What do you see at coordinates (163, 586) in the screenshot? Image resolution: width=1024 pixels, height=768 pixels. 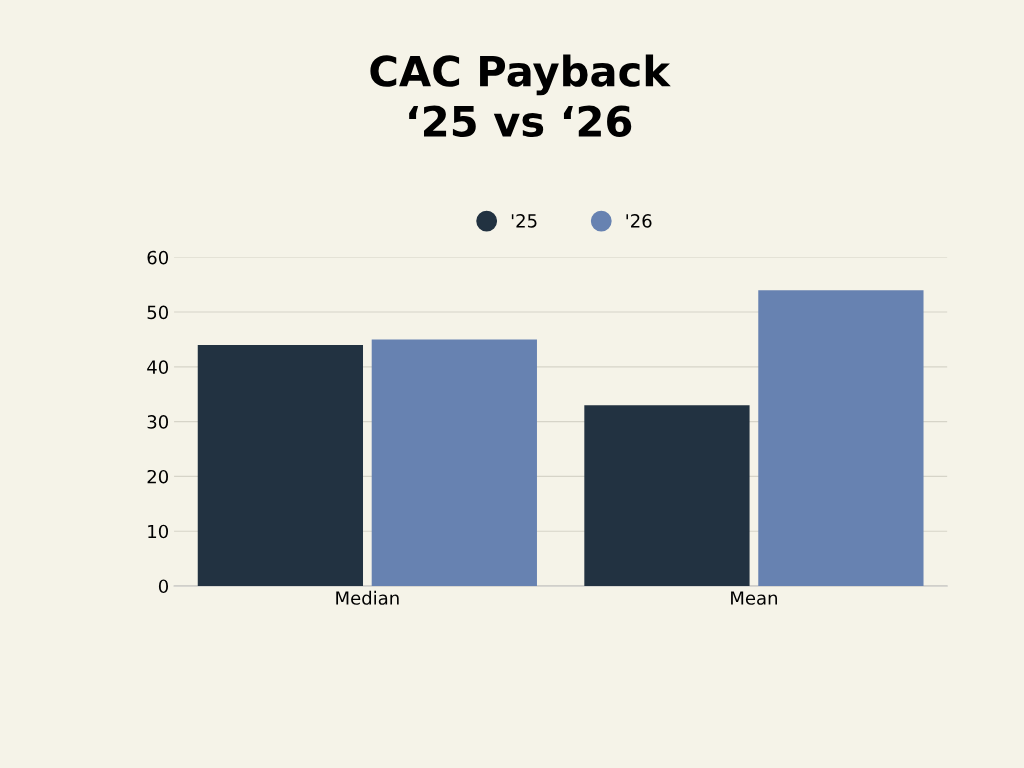 I see `y-tick-label: 0` at bounding box center [163, 586].